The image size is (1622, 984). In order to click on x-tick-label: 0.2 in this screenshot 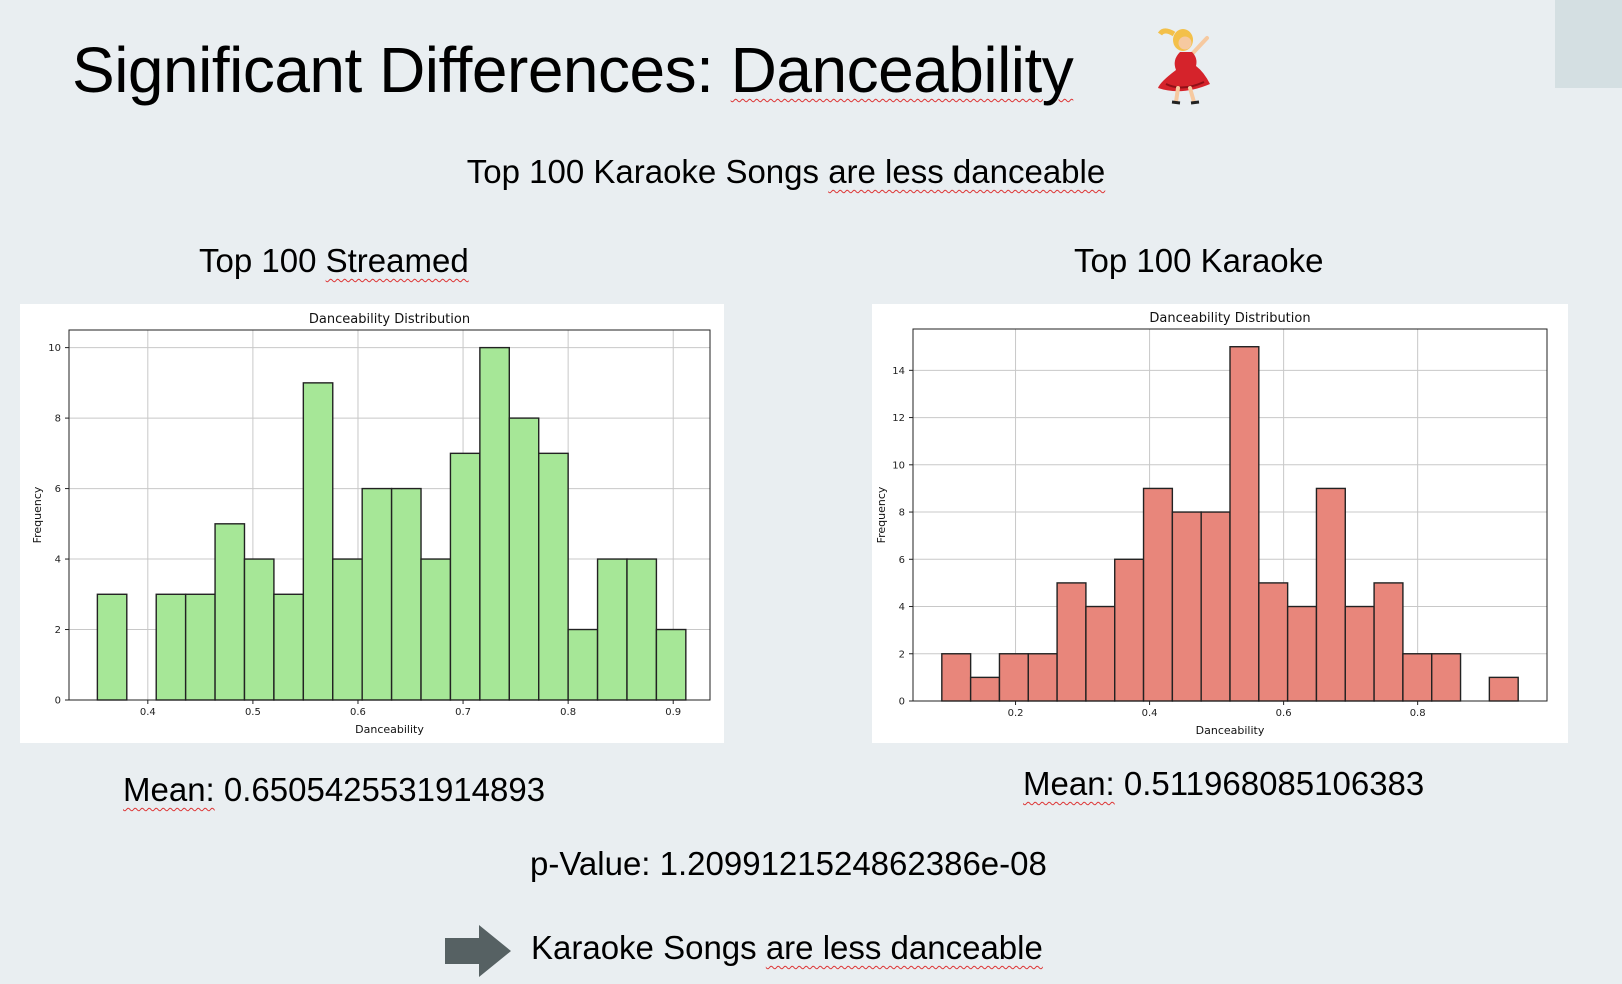, I will do `click(1016, 713)`.